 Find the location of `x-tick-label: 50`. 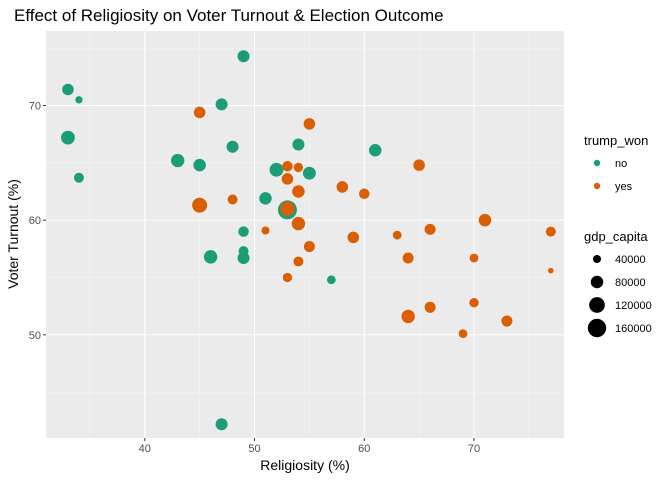

x-tick-label: 50 is located at coordinates (254, 449).